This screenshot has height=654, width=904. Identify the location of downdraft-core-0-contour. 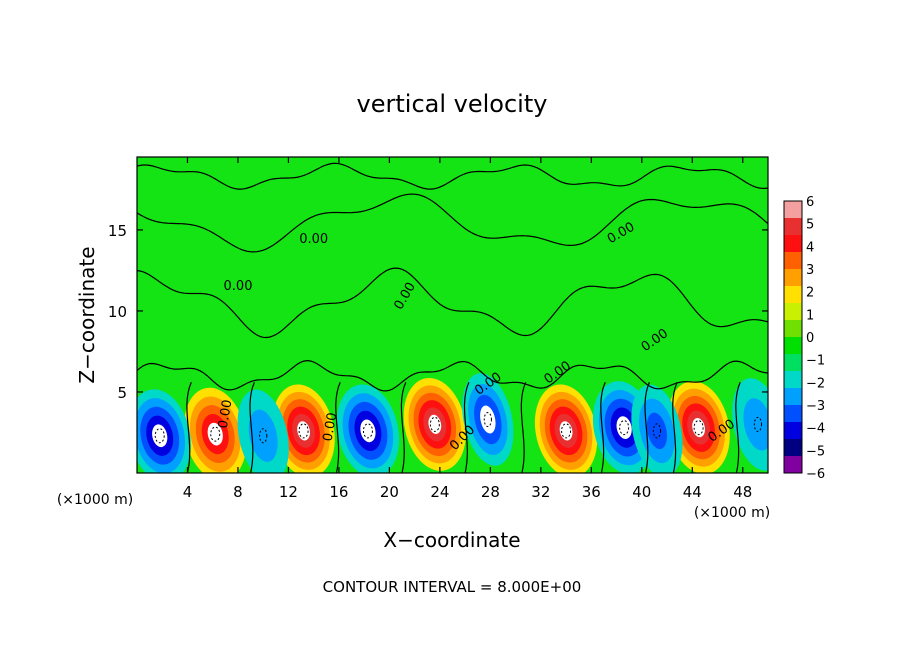
(159, 436).